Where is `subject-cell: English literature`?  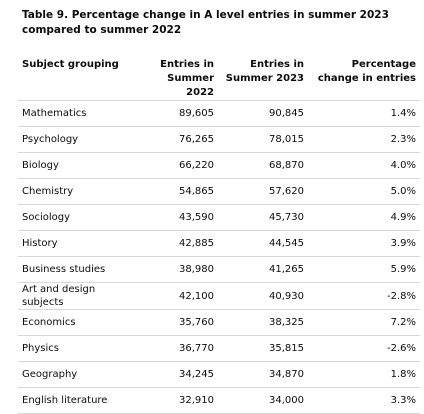
subject-cell: English literature is located at coordinates (77, 400).